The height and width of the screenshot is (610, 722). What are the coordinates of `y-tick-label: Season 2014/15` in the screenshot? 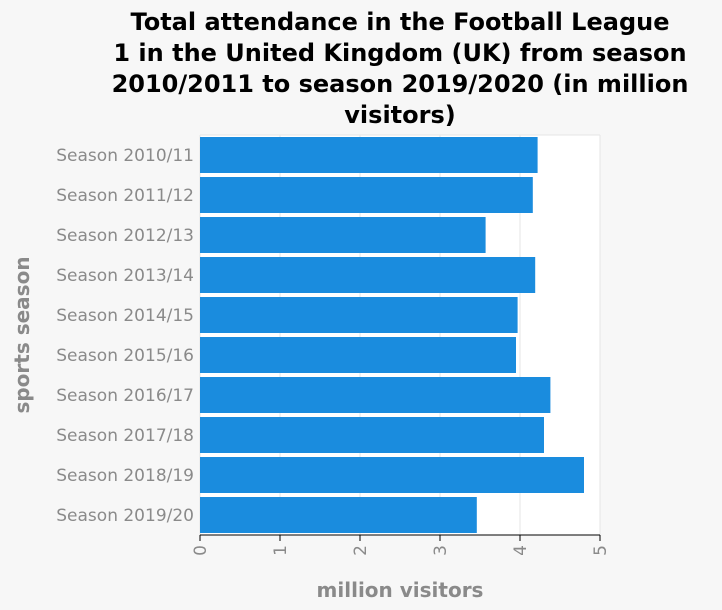 It's located at (125, 316).